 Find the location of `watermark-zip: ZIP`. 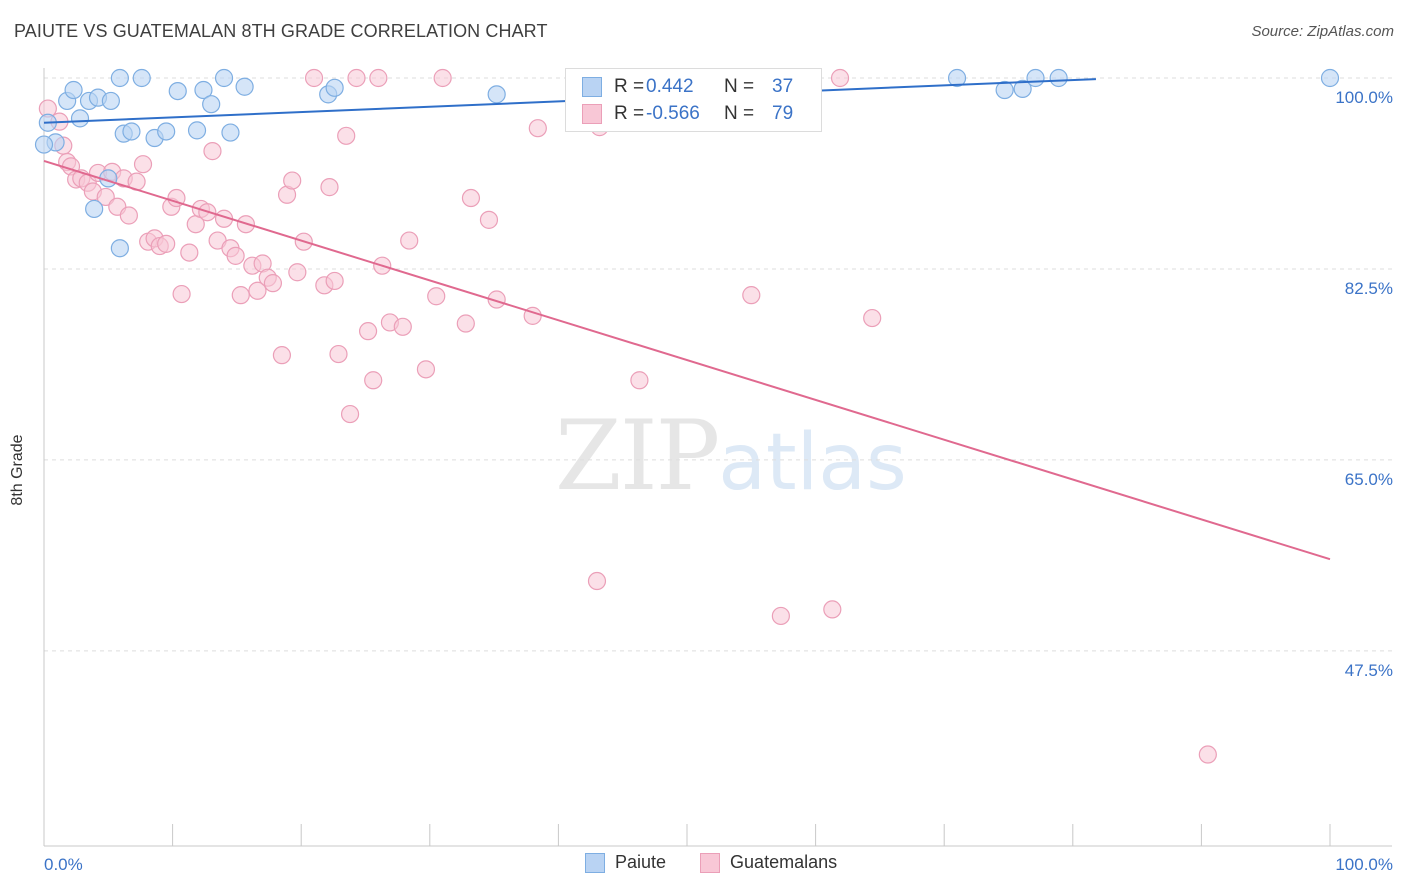

watermark-zip: ZIP is located at coordinates (637, 456).